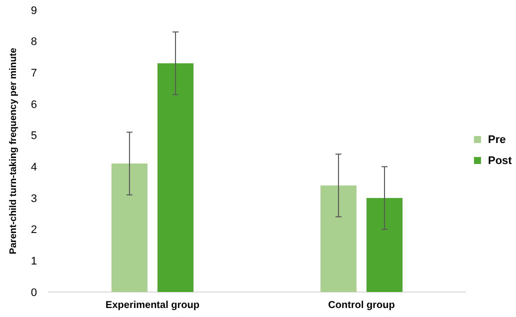 The width and height of the screenshot is (516, 317). Describe the element at coordinates (500, 160) in the screenshot. I see `legend-label: Post` at that location.